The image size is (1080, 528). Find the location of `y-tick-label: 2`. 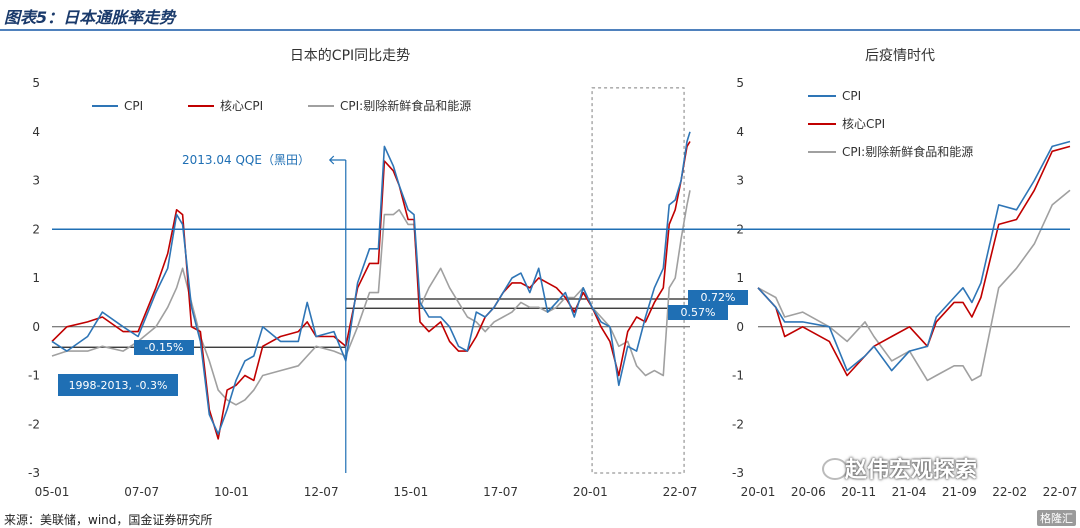

y-tick-label: 2 is located at coordinates (36, 229).